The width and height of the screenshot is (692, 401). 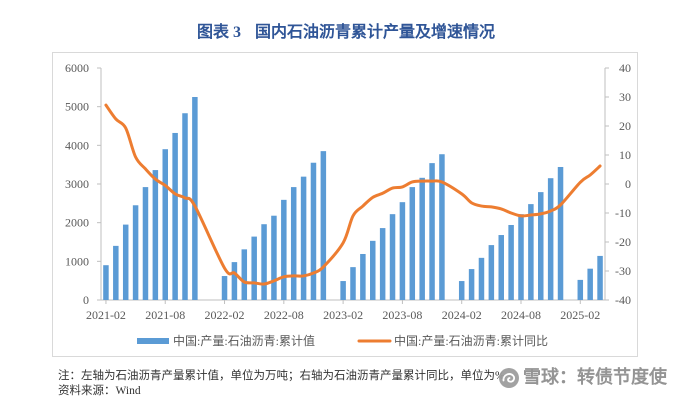 What do you see at coordinates (625, 97) in the screenshot?
I see `right-axis-tick-label: 30` at bounding box center [625, 97].